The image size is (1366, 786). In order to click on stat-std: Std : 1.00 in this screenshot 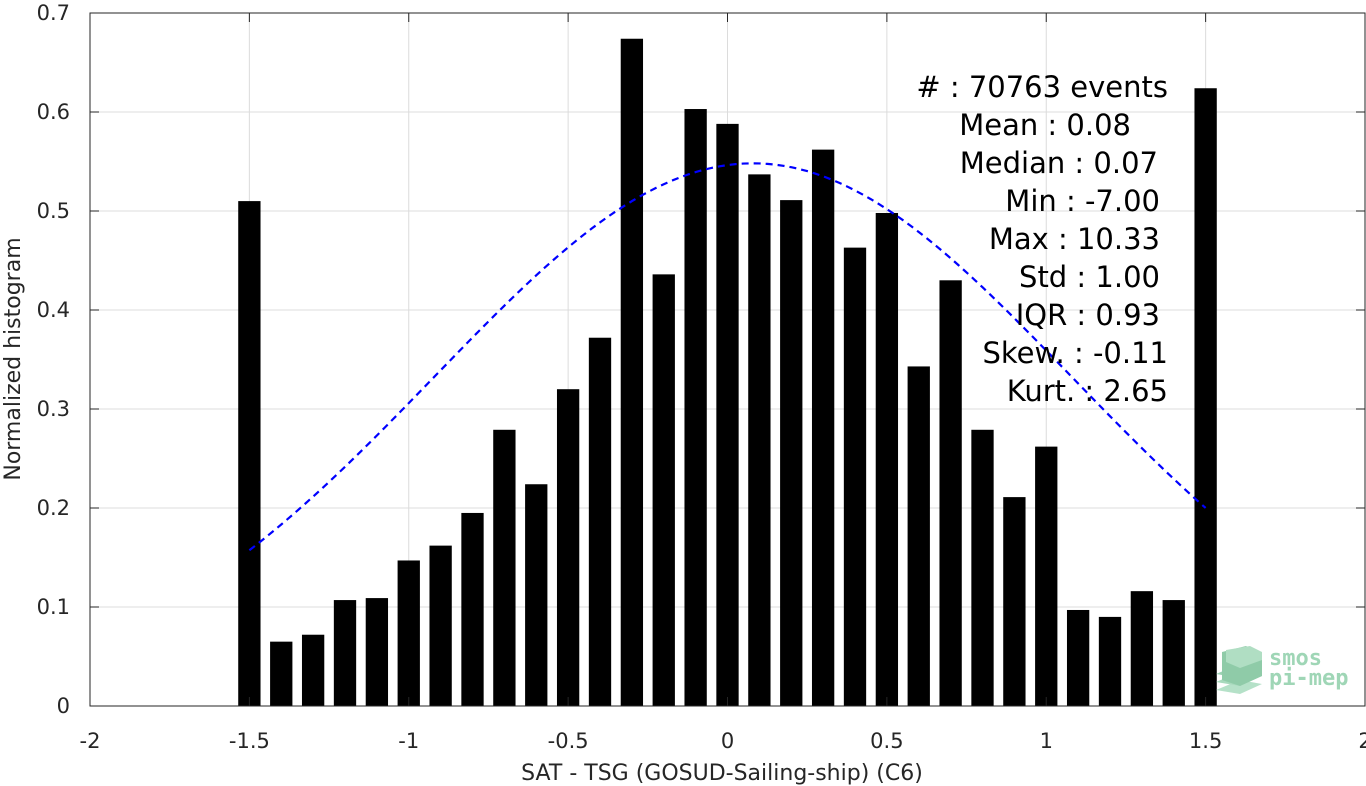, I will do `click(1089, 277)`.